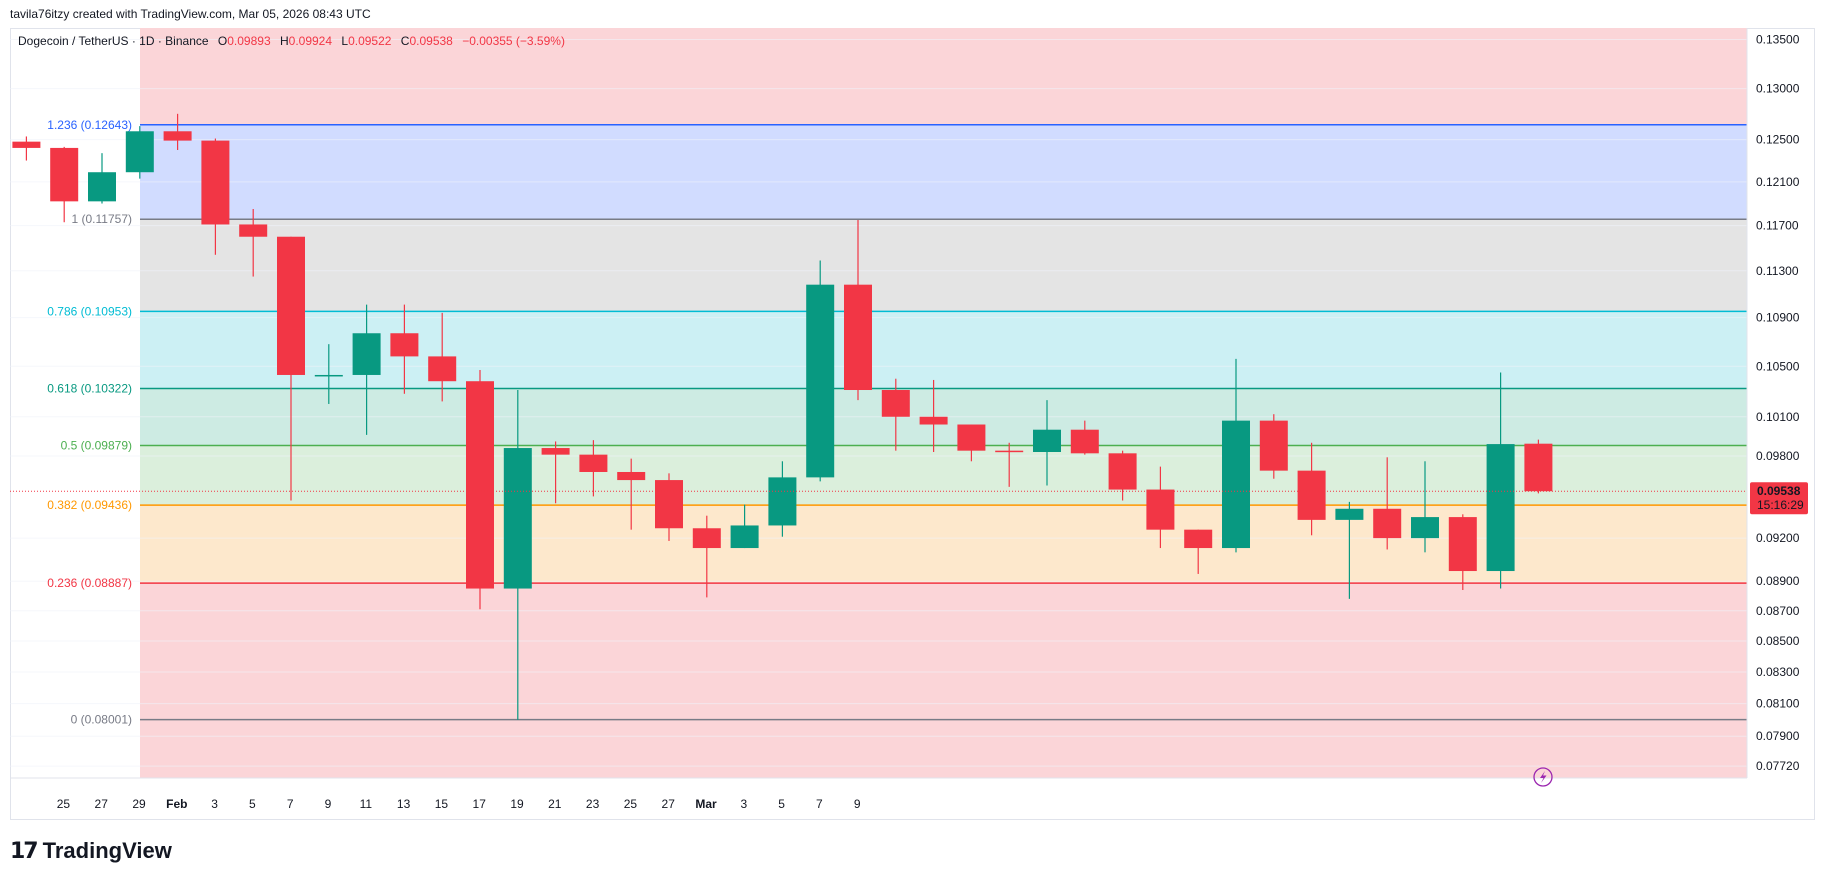 This screenshot has height=879, width=1825. I want to click on time-tick-label: 7, so click(290, 804).